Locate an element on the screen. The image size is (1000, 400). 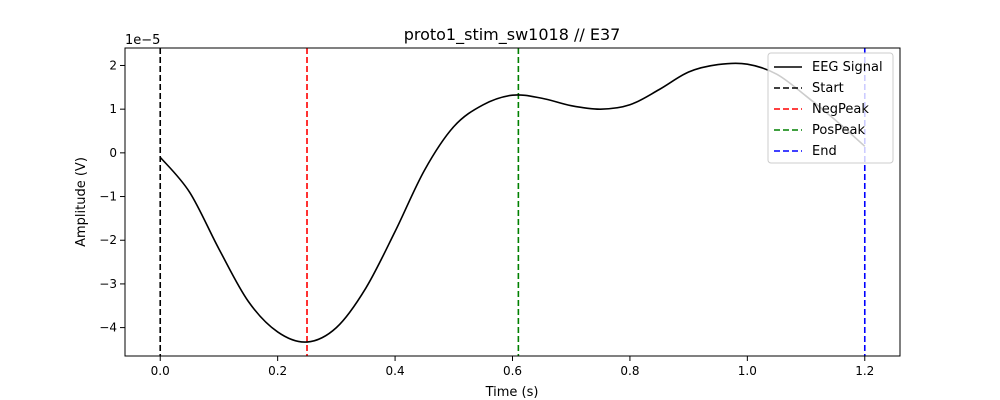
x-tick-label: 0.4 is located at coordinates (395, 371).